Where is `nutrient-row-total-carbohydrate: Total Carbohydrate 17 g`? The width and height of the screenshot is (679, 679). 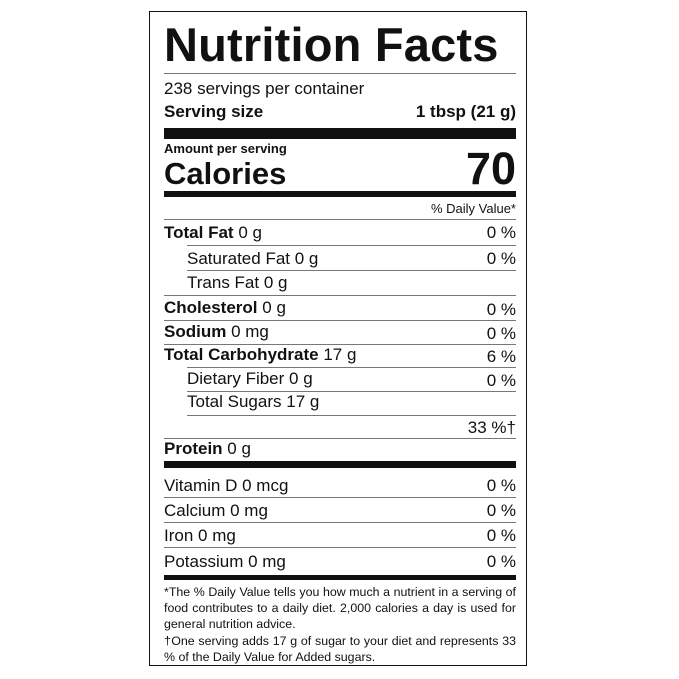
nutrient-row-total-carbohydrate: Total Carbohydrate 17 g is located at coordinates (260, 354).